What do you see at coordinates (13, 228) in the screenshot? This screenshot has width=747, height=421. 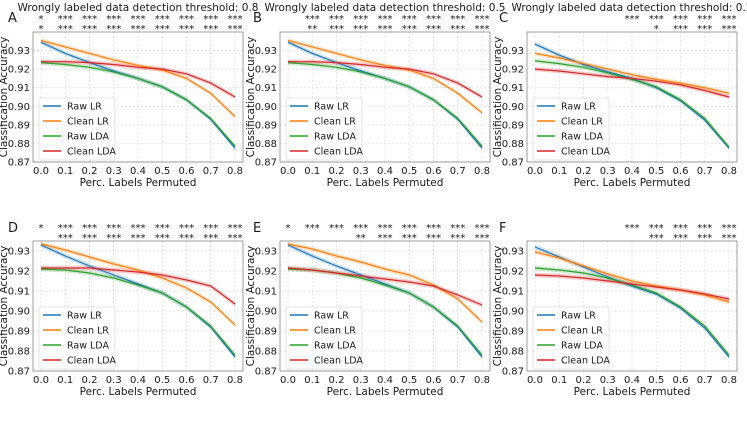 I see `panel-label: D` at bounding box center [13, 228].